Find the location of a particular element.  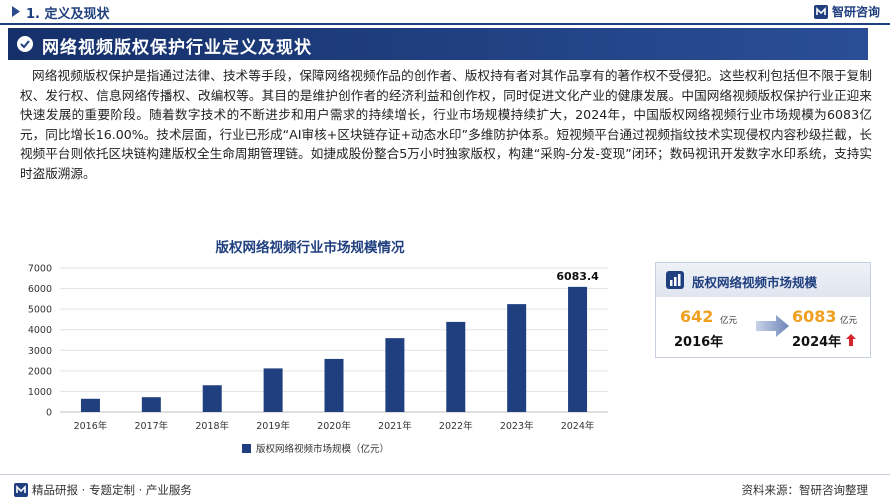

top-bar: 1. 定义及现状 智研咨询 is located at coordinates (445, 12).